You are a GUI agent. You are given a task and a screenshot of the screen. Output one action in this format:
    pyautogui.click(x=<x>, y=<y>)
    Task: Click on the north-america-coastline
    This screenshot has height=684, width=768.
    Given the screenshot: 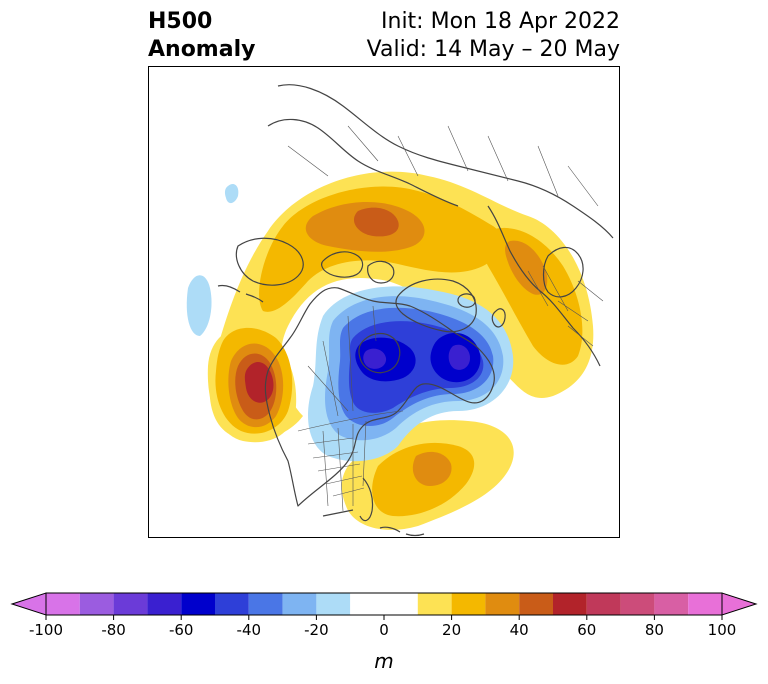 What is the action you would take?
    pyautogui.click(x=379, y=397)
    